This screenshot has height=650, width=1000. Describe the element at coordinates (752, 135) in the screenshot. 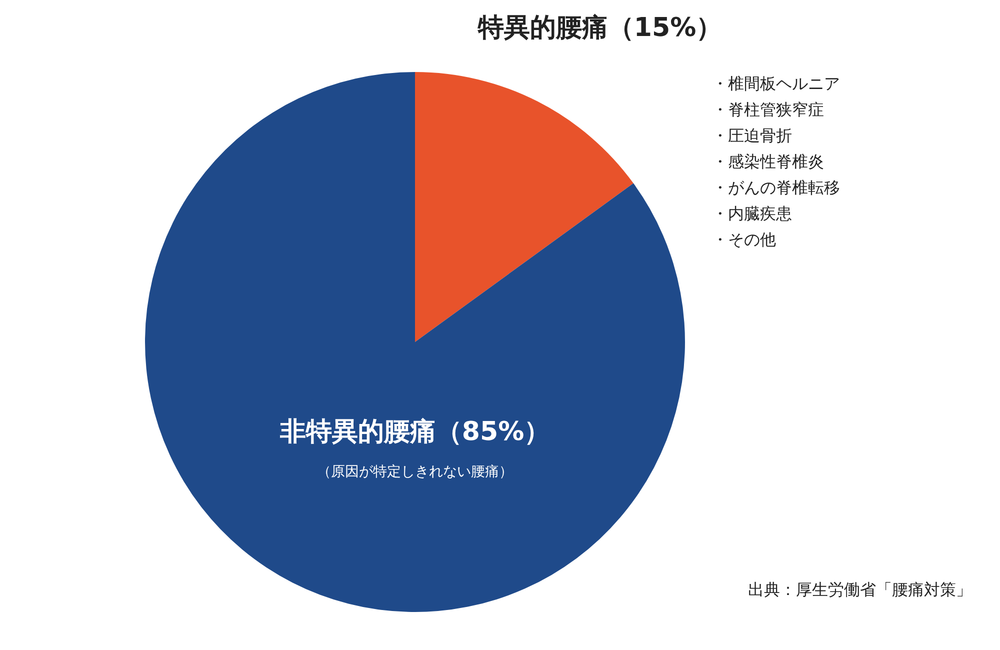

I see `text: ・圧迫骨折` at that location.